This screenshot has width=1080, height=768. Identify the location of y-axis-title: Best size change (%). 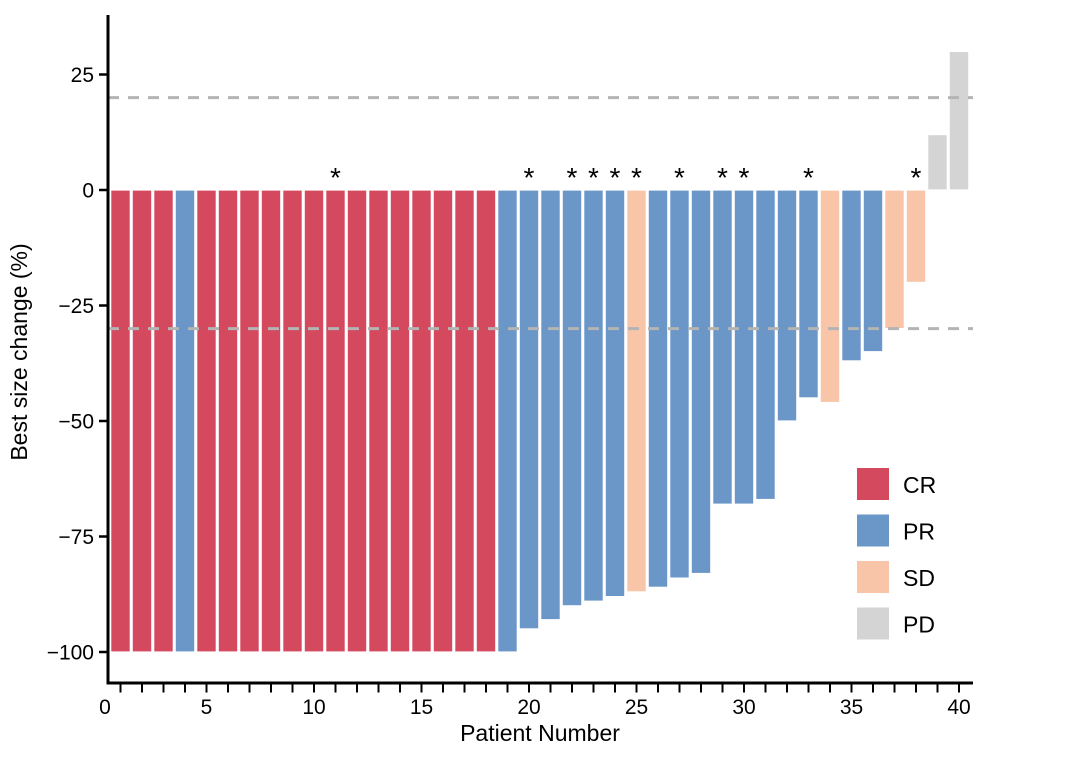
(19, 351).